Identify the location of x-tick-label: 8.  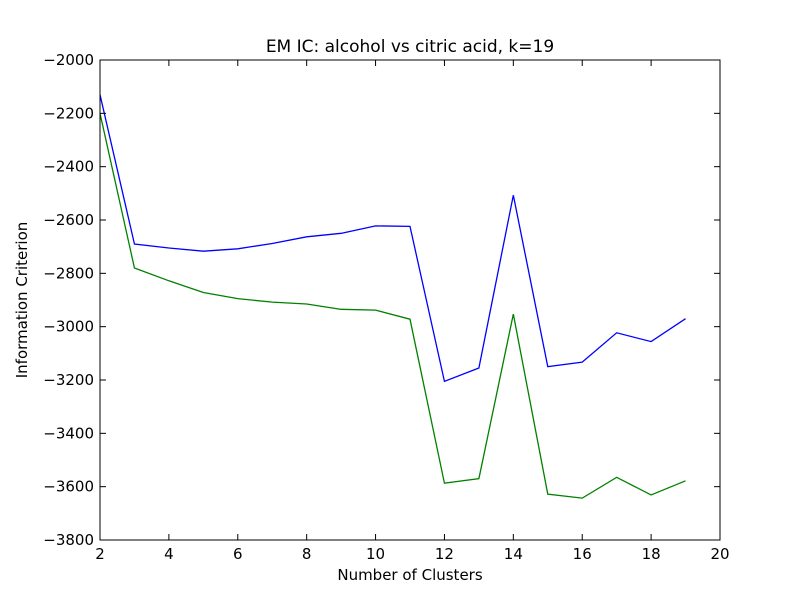
(307, 554).